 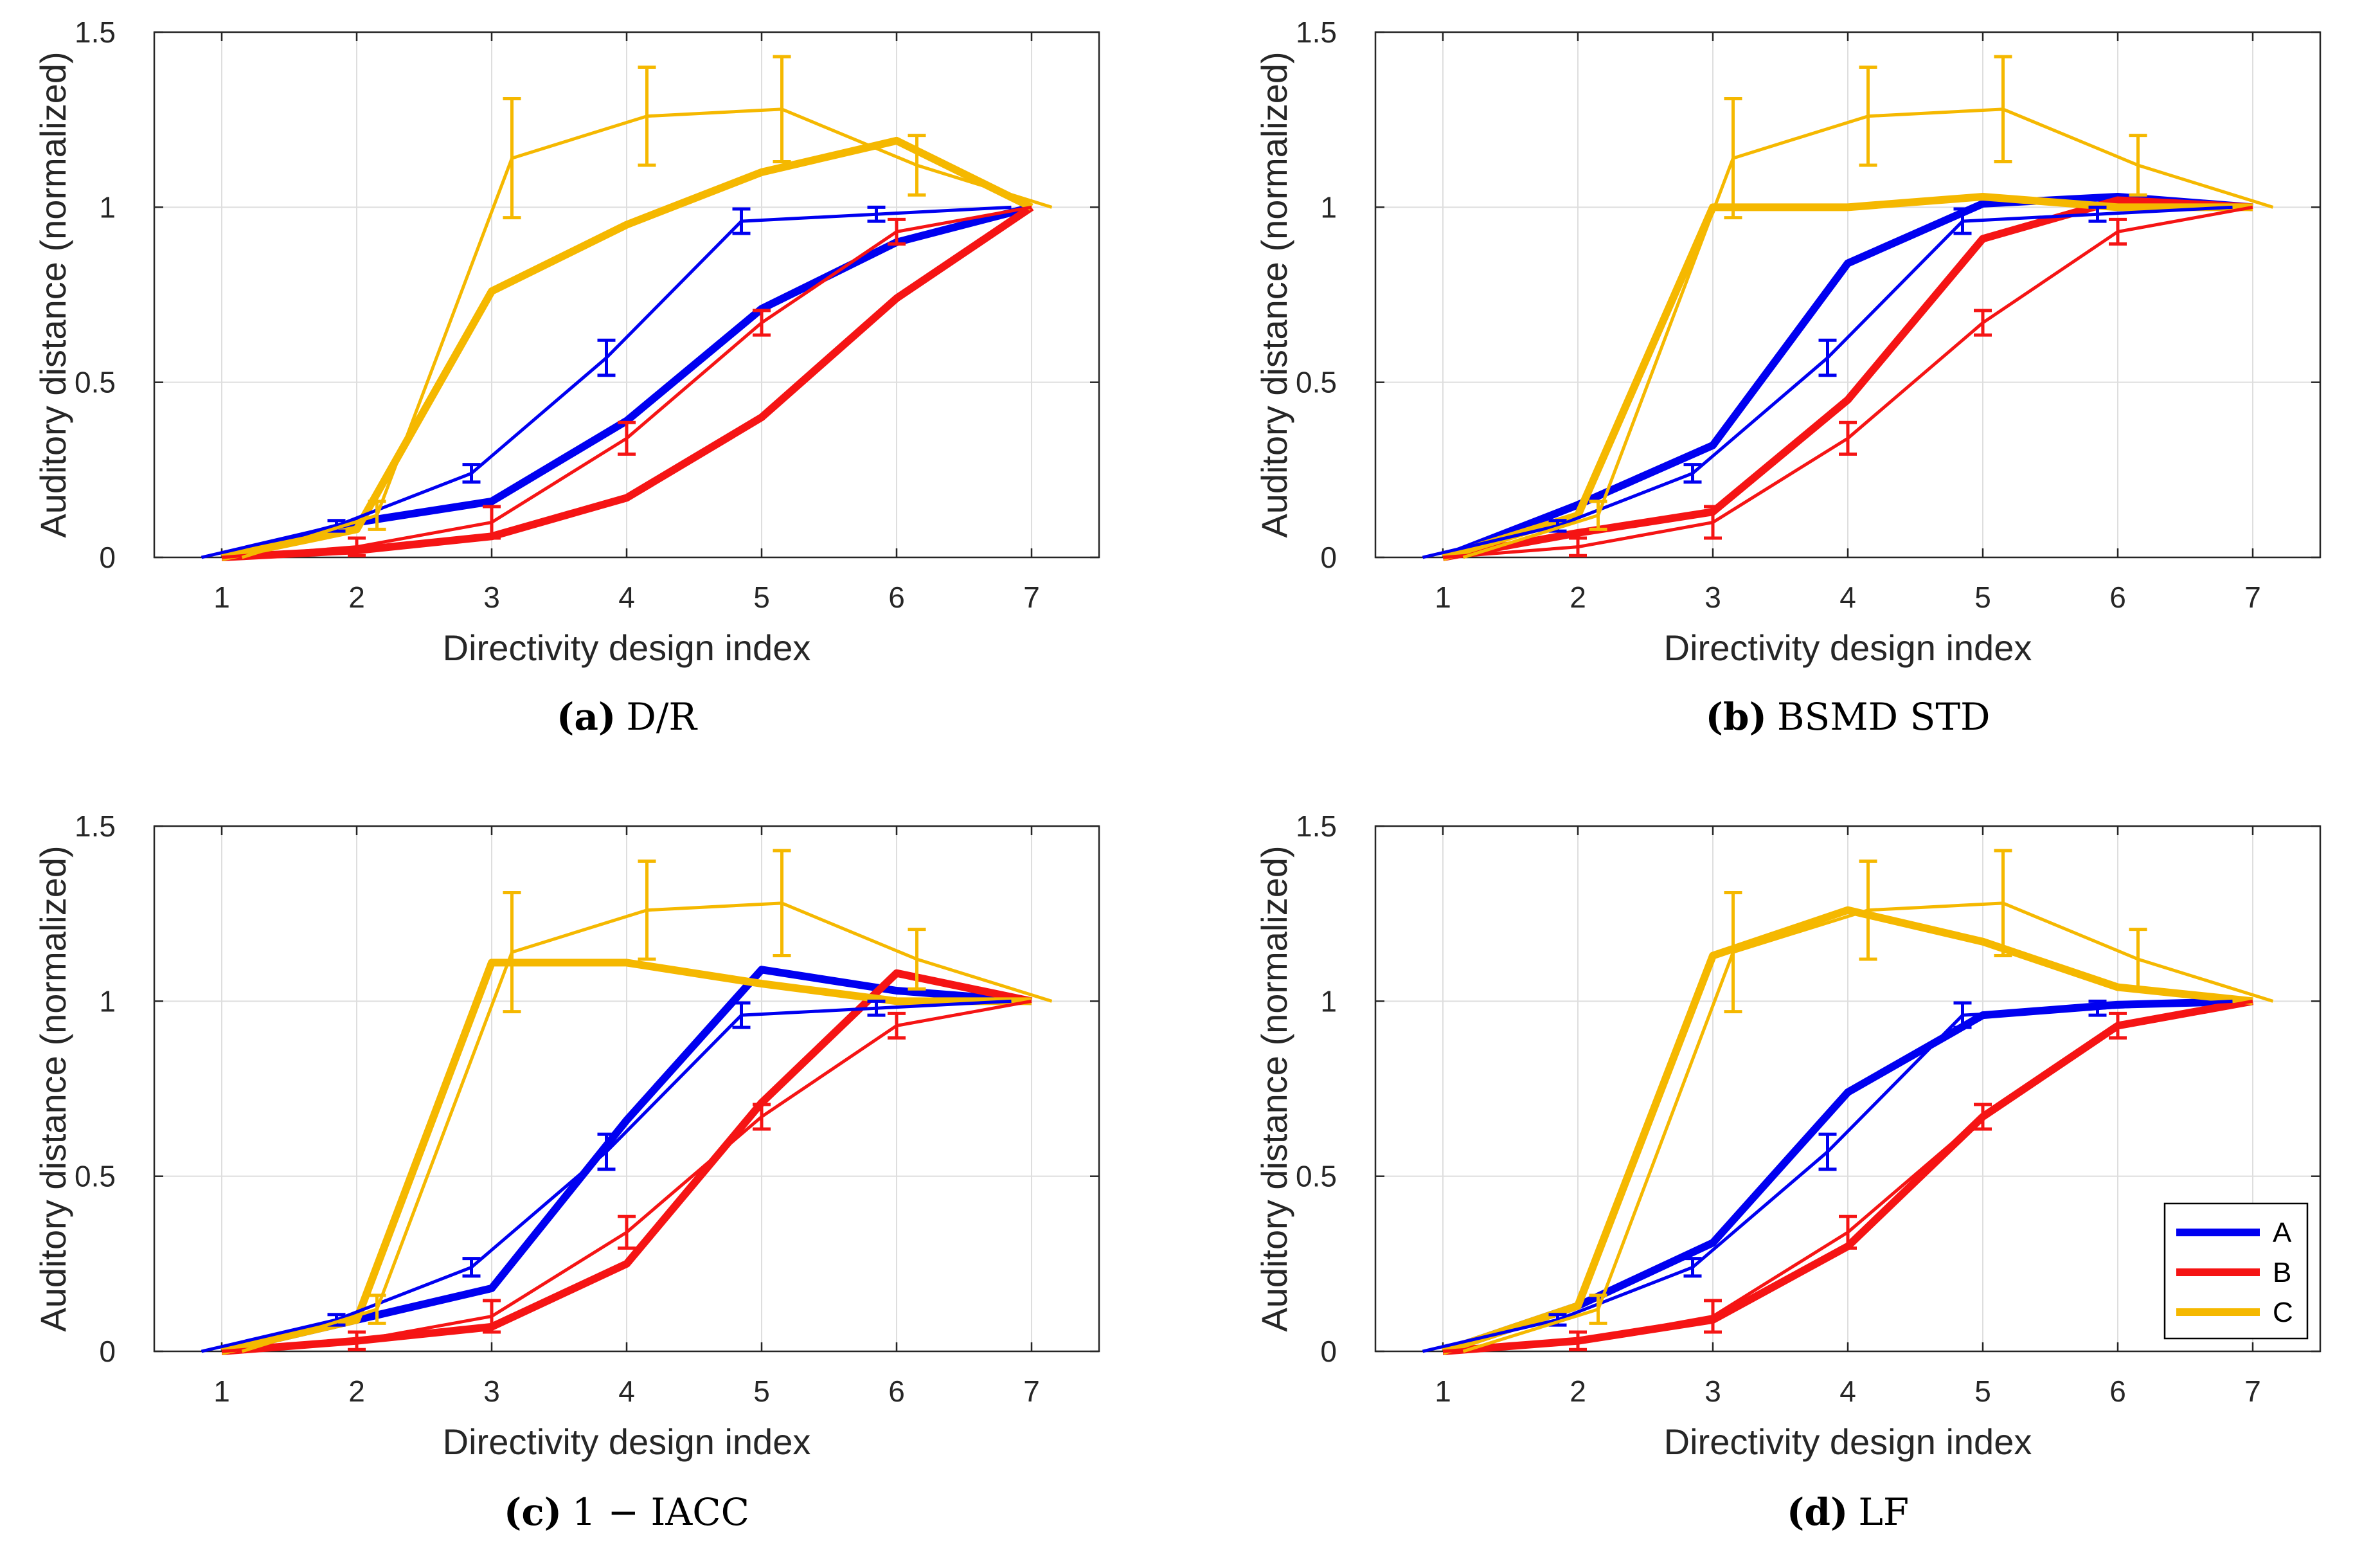 What do you see at coordinates (2236, 1271) in the screenshot?
I see `legend: ABC` at bounding box center [2236, 1271].